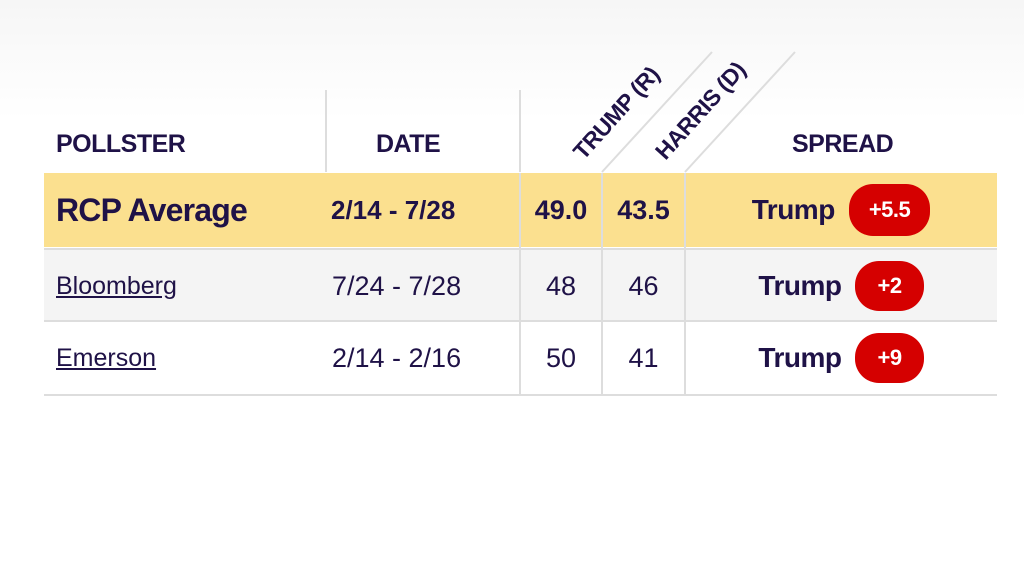 Image resolution: width=1024 pixels, height=575 pixels. Describe the element at coordinates (397, 357) in the screenshot. I see `date: 2/14 - 2/16` at that location.